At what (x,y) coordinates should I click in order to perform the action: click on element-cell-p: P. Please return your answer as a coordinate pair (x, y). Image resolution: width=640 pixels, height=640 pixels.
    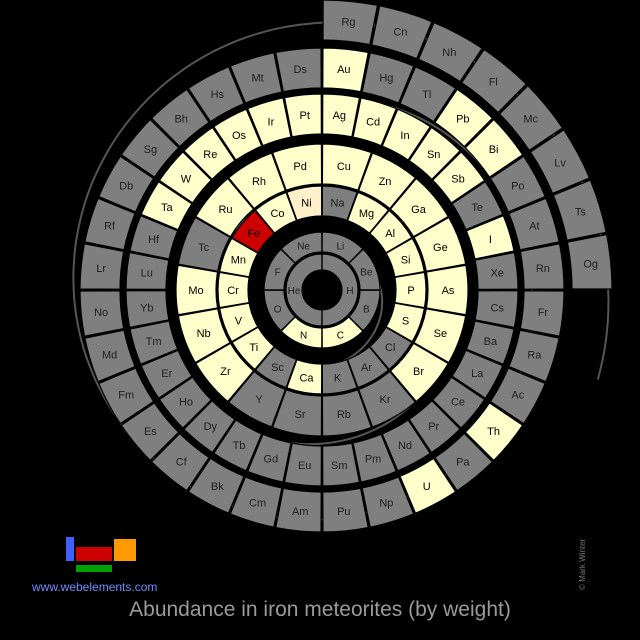
    Looking at the image, I should click on (410, 290).